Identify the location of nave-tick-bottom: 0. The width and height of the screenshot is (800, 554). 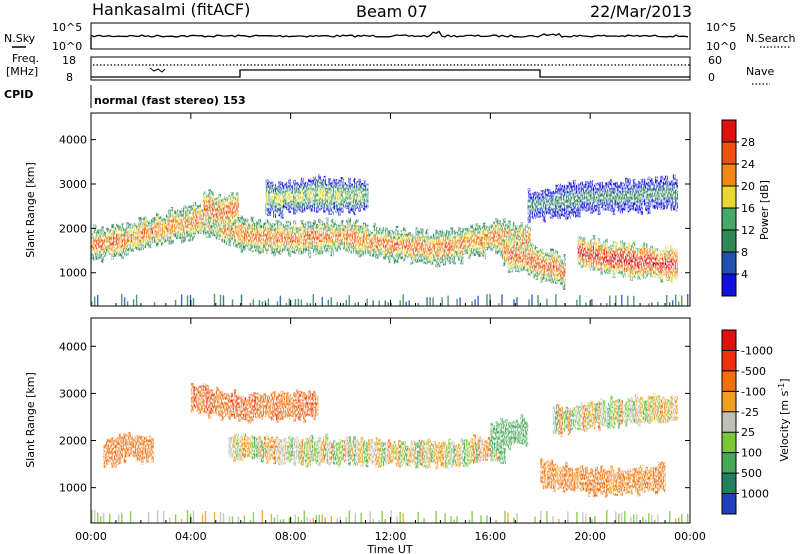
(711, 77).